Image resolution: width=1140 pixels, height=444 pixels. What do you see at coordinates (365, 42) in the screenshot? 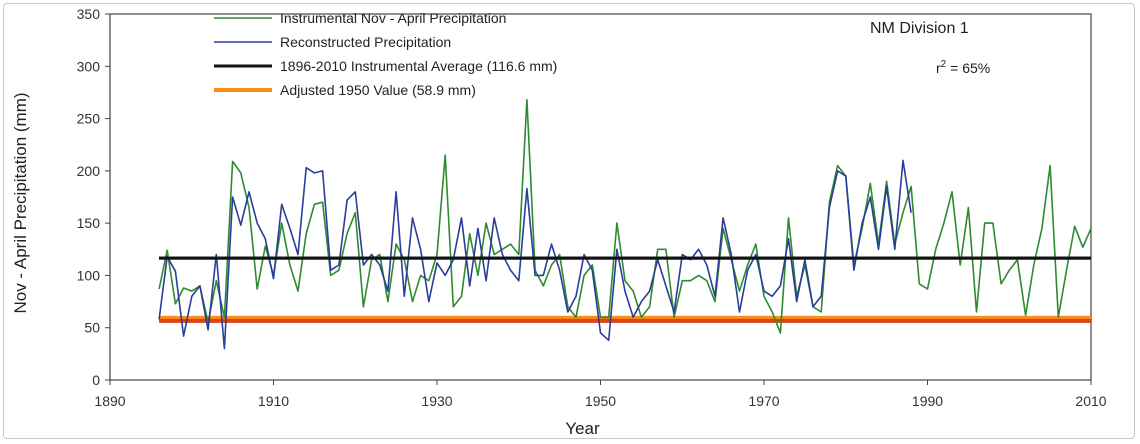
I see `legend-label-1: Reconstructed Precipitation` at bounding box center [365, 42].